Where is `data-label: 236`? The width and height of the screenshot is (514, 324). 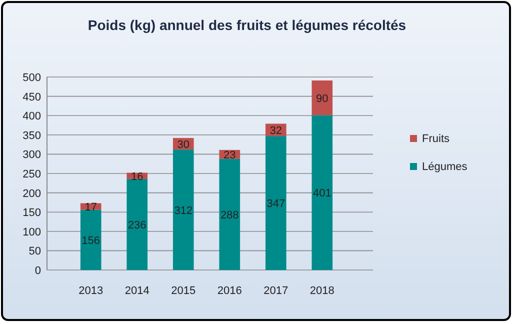 data-label: 236 is located at coordinates (137, 225).